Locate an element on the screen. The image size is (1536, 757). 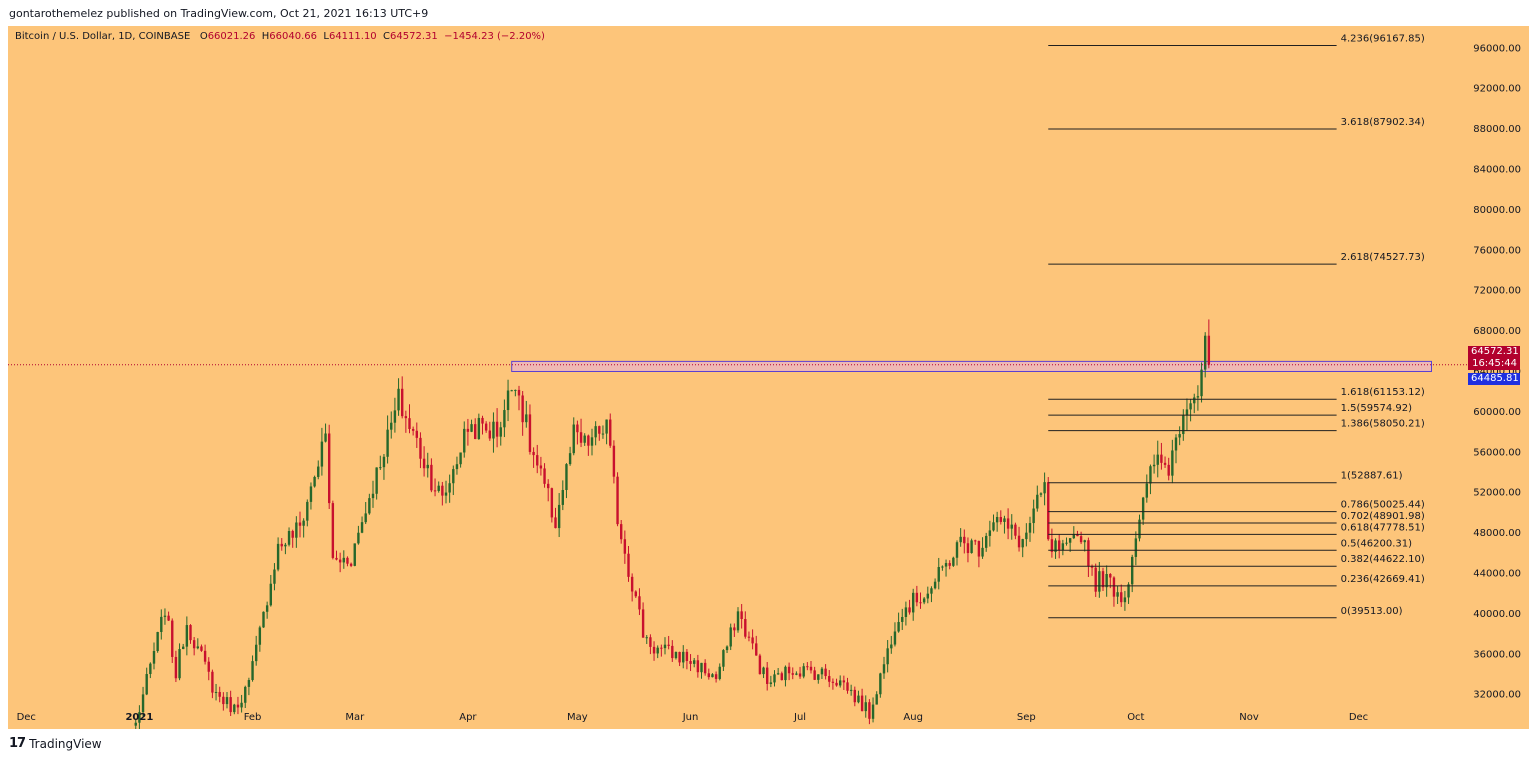
y-tick-label: 80000.00 is located at coordinates (1497, 210).